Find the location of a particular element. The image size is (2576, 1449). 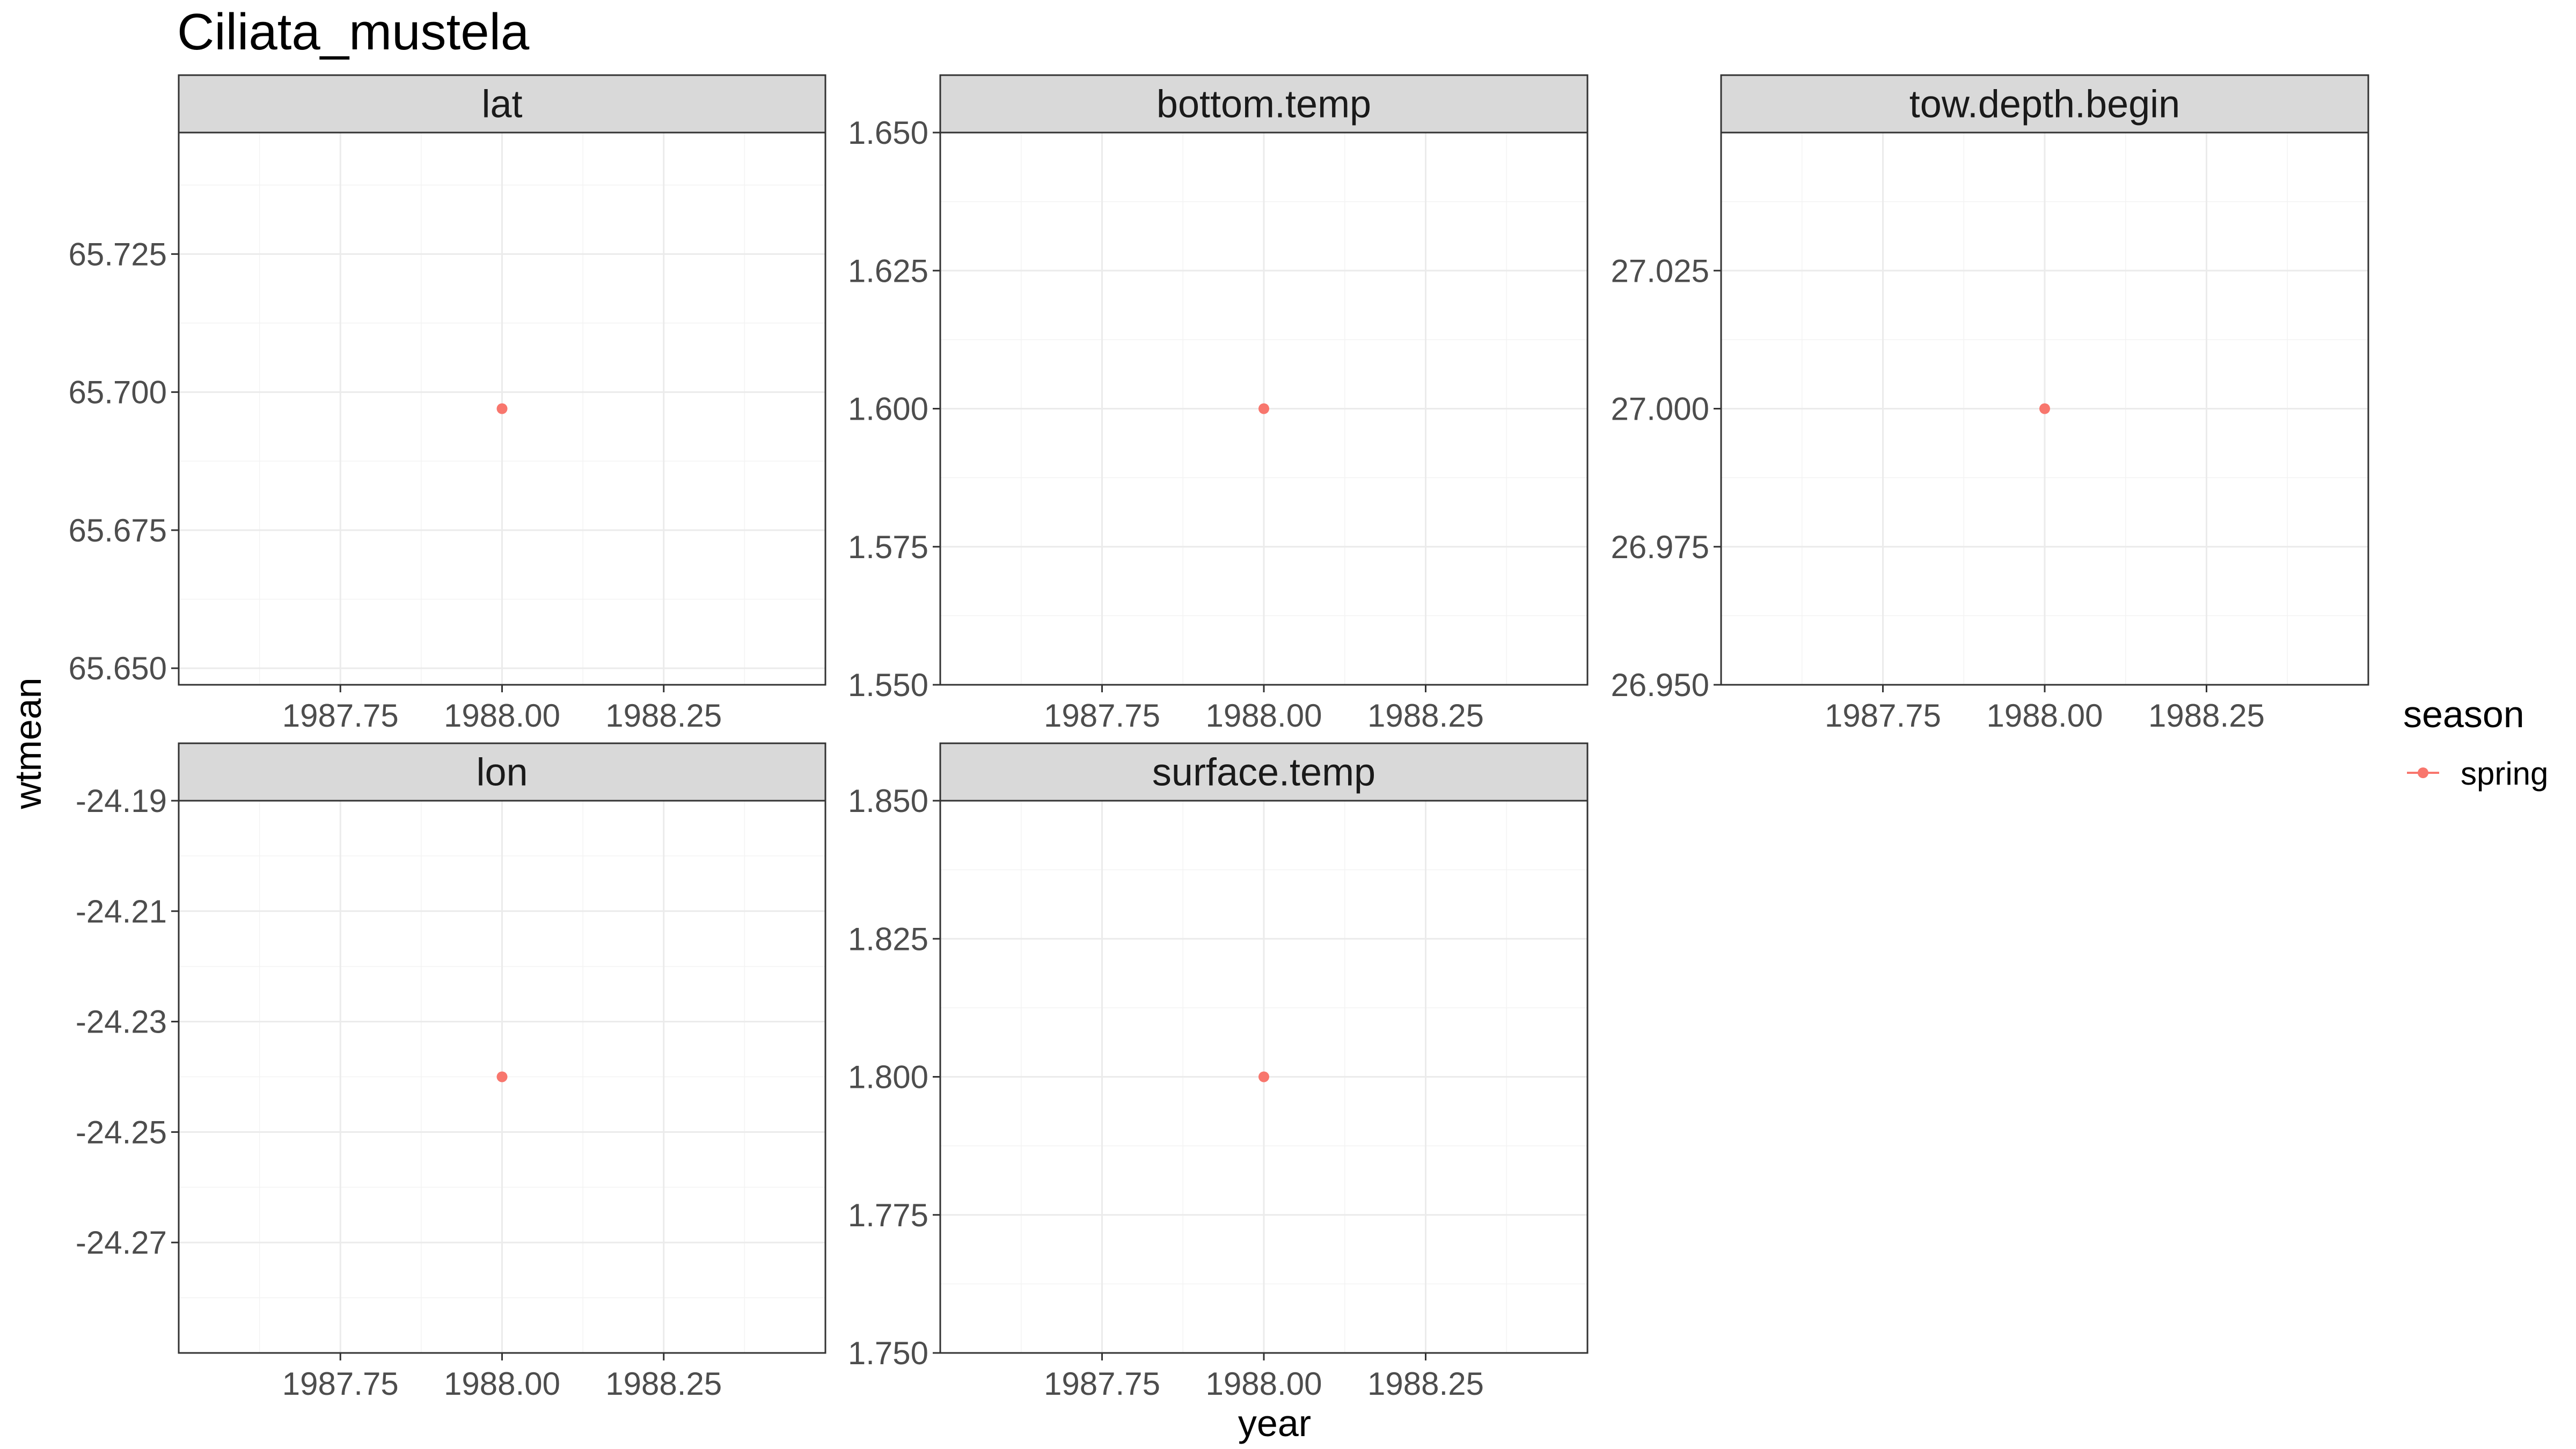

chart-title: Ciliata_mustela is located at coordinates (353, 32).